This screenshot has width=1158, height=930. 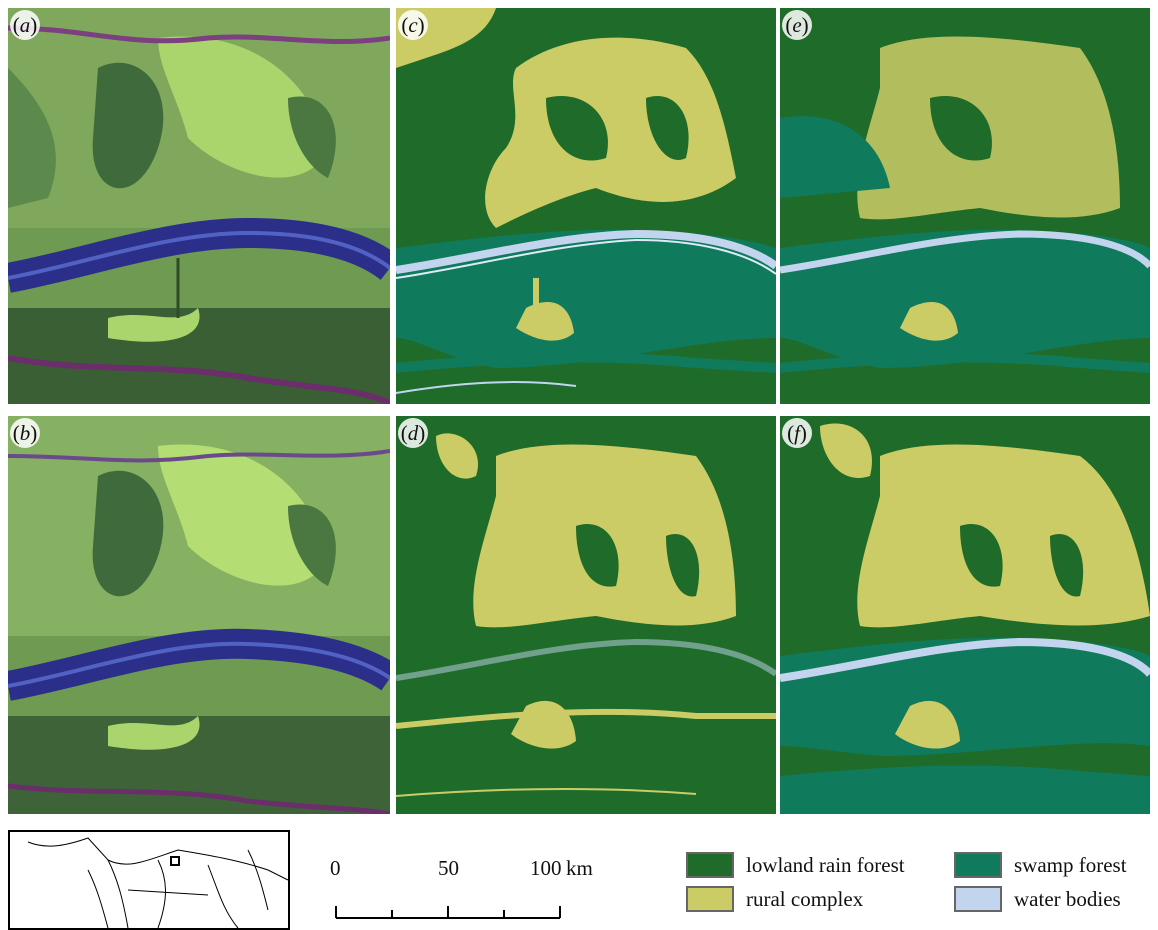 I want to click on panel-f-classification: (f), so click(x=965, y=615).